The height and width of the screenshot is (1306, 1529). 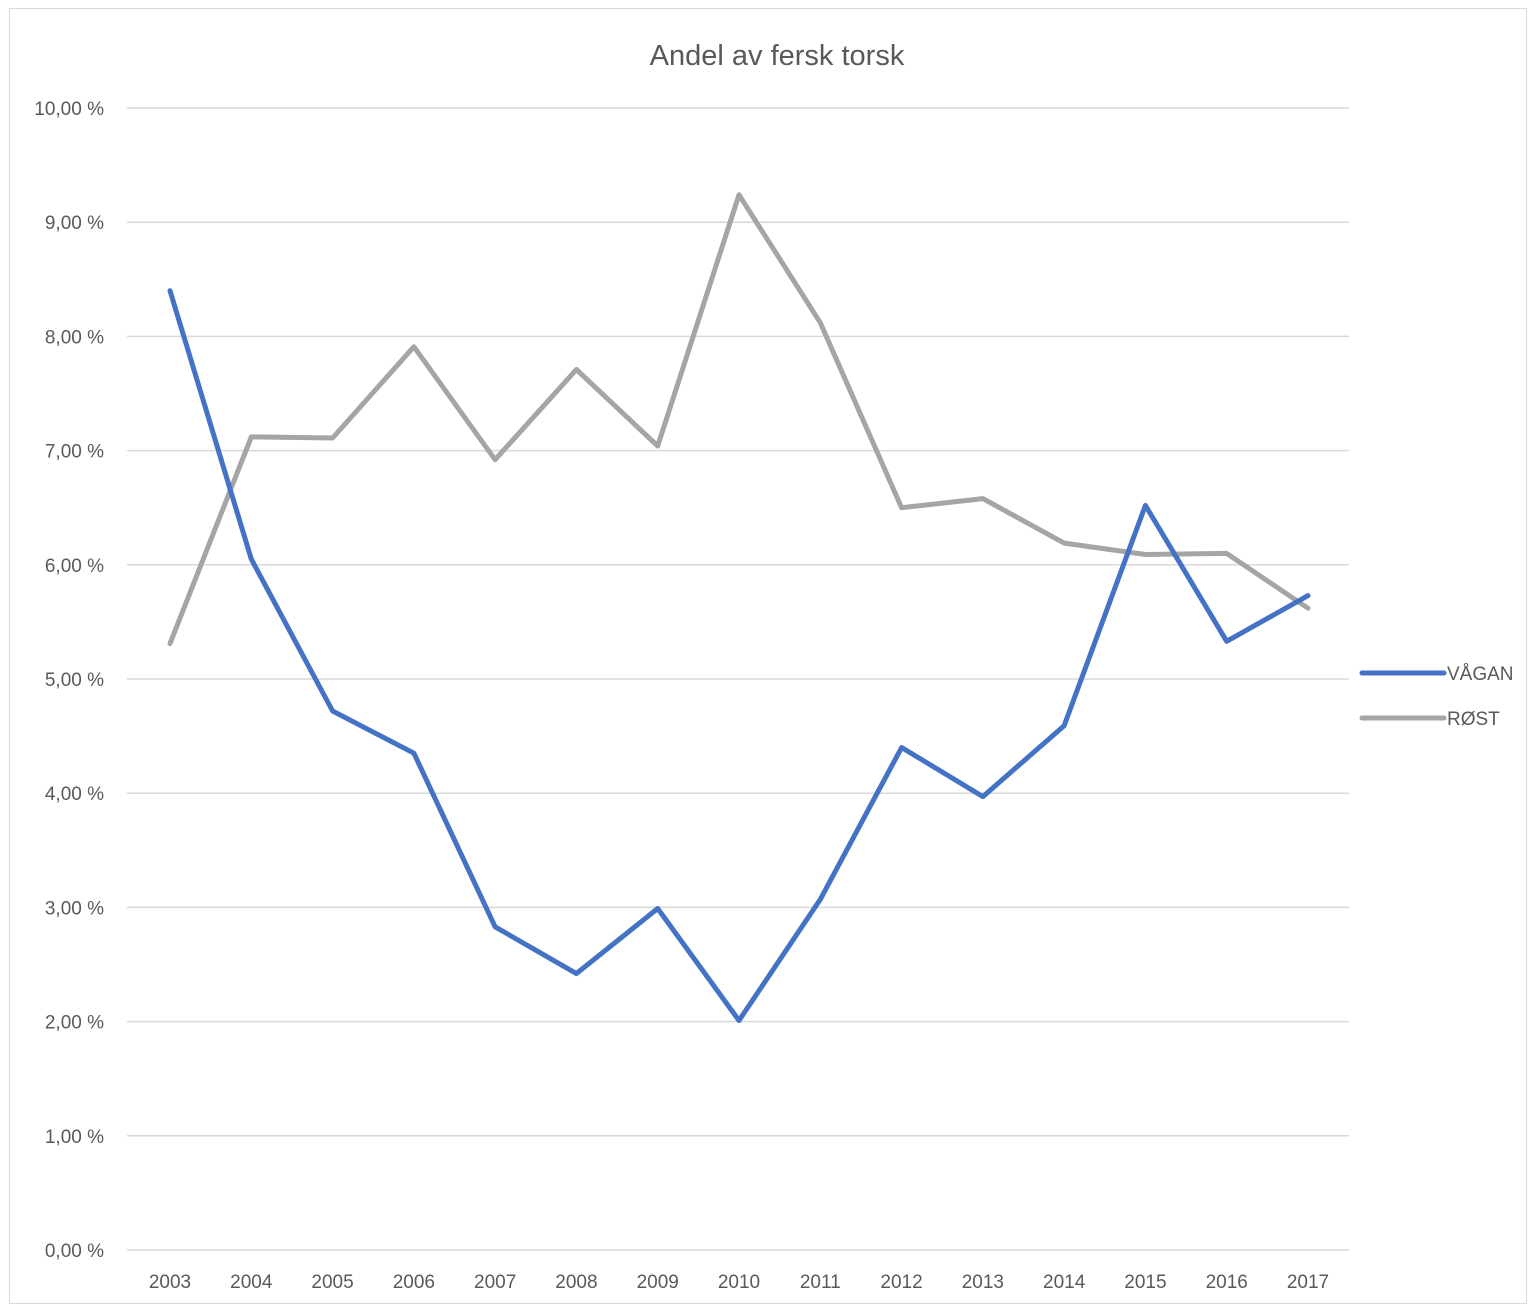 I want to click on x-tick-label: 2010, so click(x=739, y=1282).